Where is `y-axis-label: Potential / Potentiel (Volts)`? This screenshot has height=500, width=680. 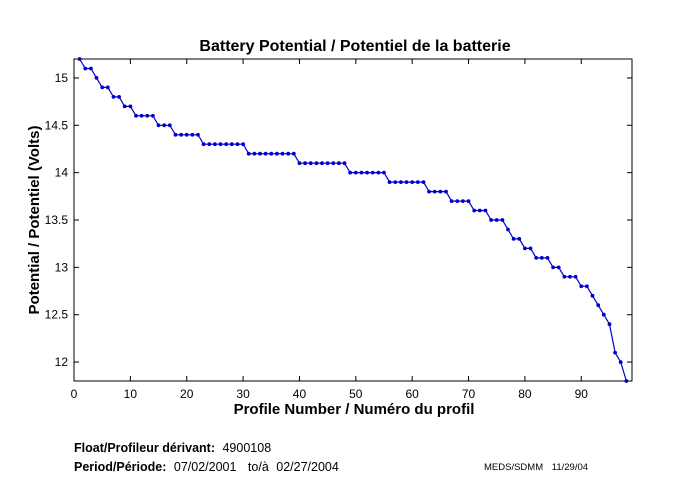 y-axis-label: Potential / Potentiel (Volts) is located at coordinates (34, 220).